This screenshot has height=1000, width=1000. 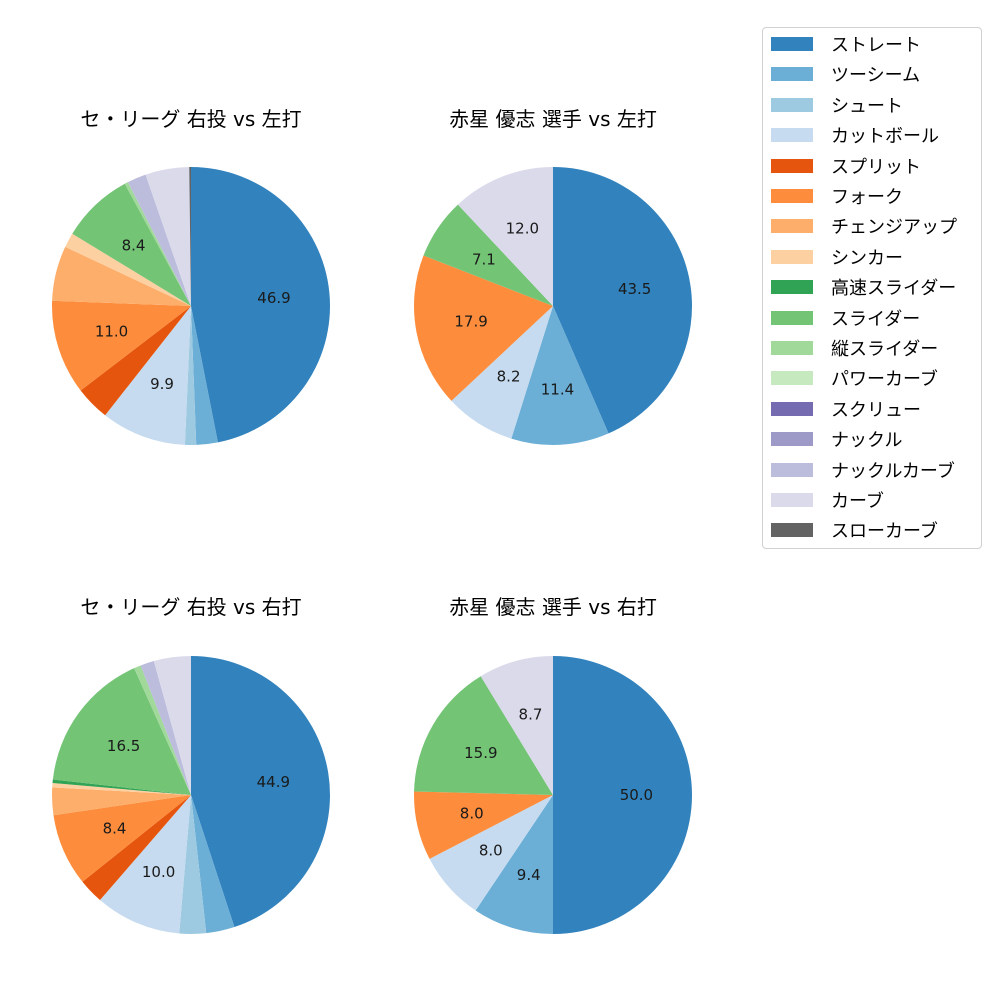 What do you see at coordinates (876, 167) in the screenshot?
I see `legend-label: スプリット` at bounding box center [876, 167].